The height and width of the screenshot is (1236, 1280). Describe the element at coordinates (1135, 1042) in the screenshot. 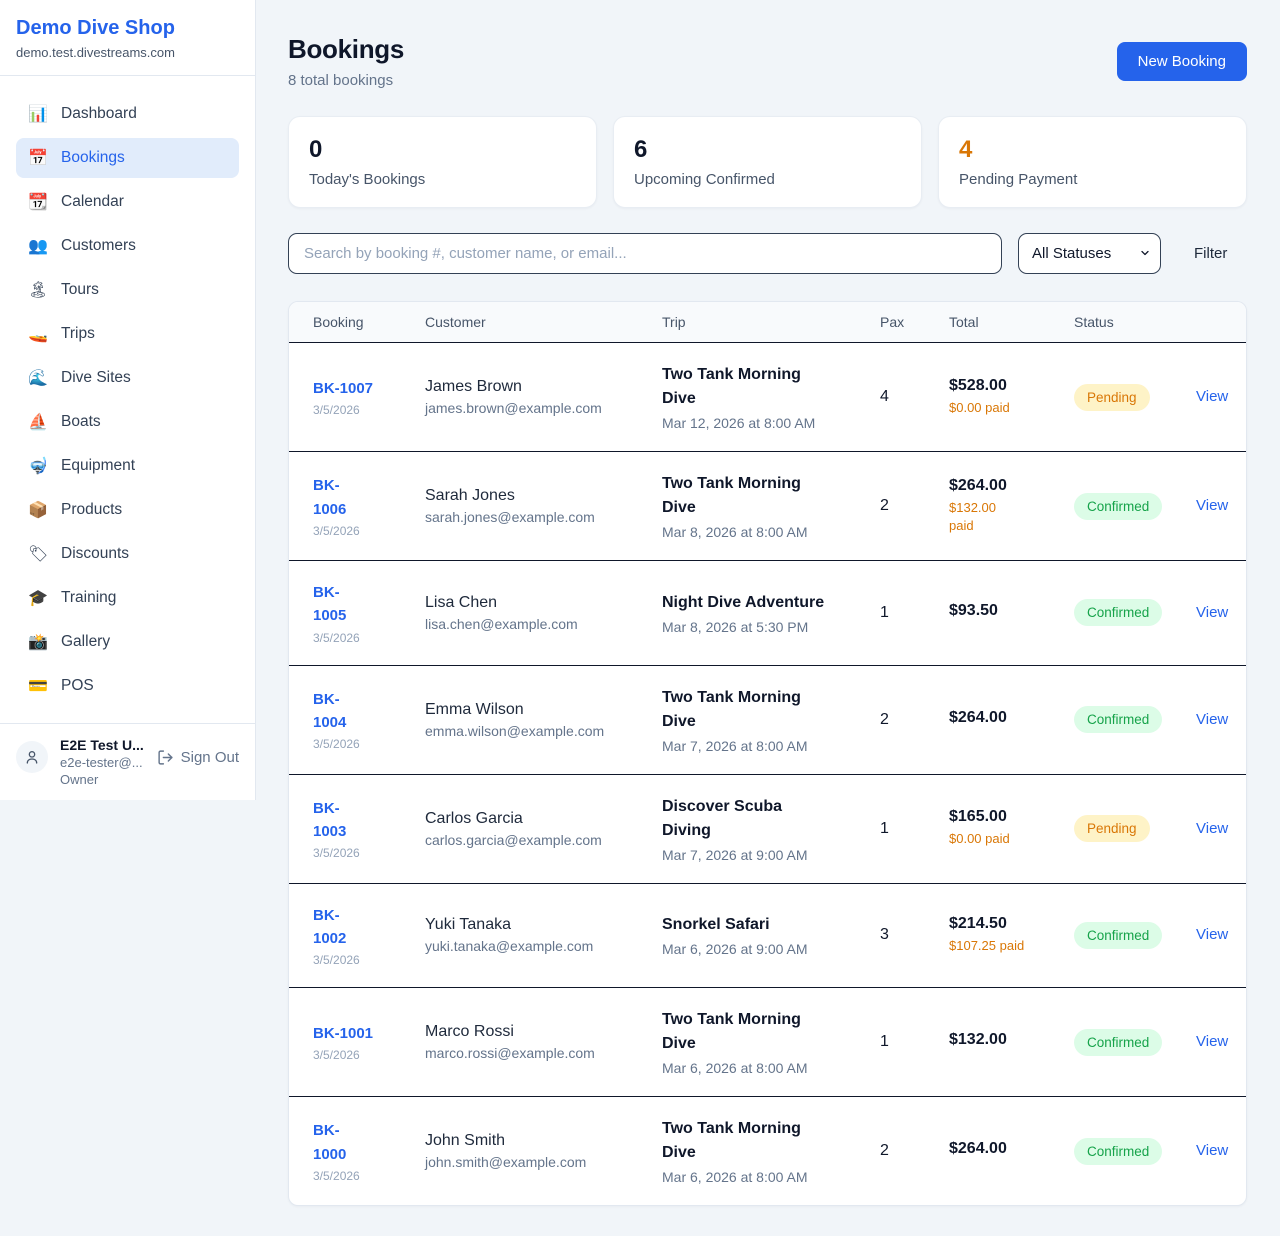

I see `status-cell: Confirmed` at that location.